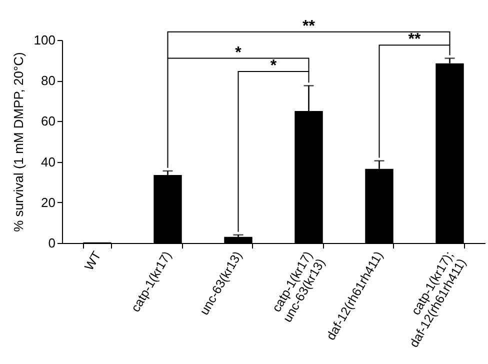 This screenshot has height=364, width=488. What do you see at coordinates (52, 243) in the screenshot?
I see `y-tick-label: 0` at bounding box center [52, 243].